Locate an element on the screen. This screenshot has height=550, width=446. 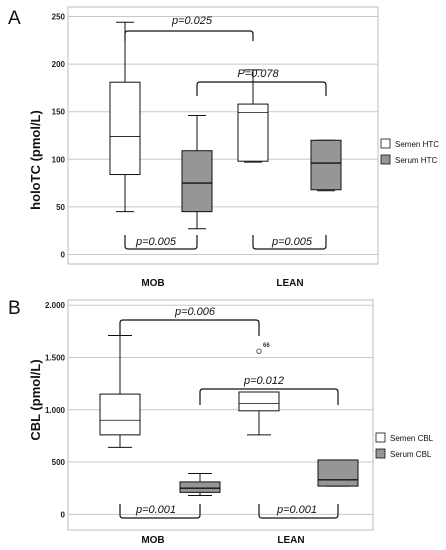
panel-a-annotation-3: p=0.005 is located at coordinates (292, 242).